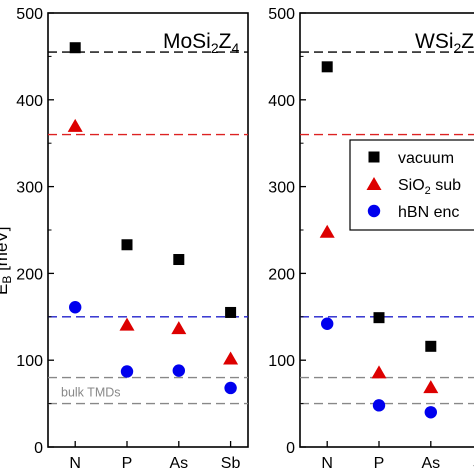  Describe the element at coordinates (201, 43) in the screenshot. I see `panel-label: MoSi2Z4` at that location.